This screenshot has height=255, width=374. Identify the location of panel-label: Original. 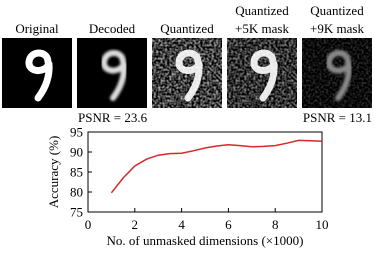
(37, 28).